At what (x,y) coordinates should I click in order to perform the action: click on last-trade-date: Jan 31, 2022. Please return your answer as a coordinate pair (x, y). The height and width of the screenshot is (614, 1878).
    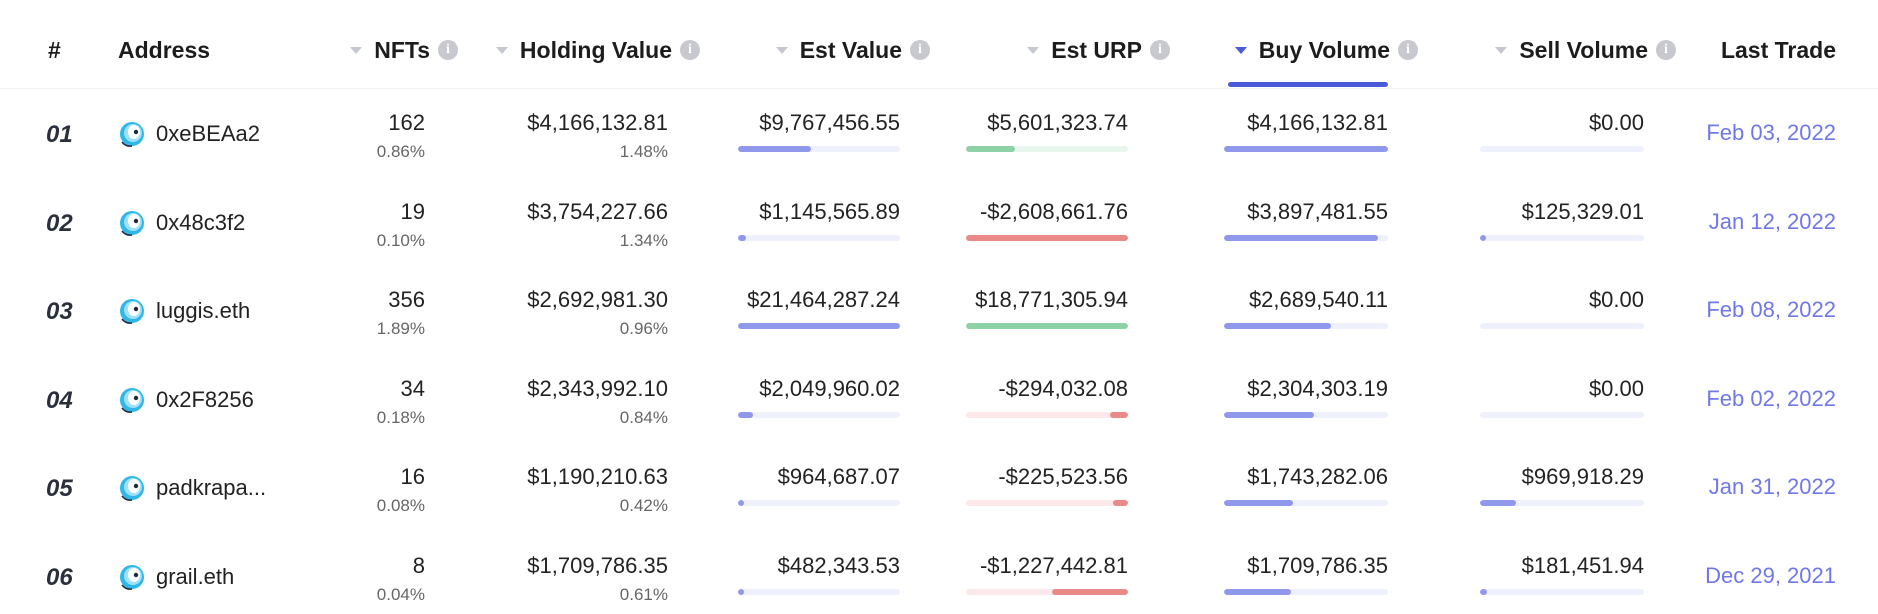
    Looking at the image, I should click on (1772, 486).